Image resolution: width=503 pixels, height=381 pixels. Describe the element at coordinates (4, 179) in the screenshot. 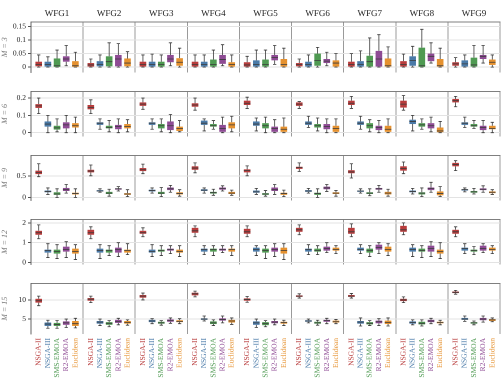

I see `y-axis-title: M = 9` at that location.